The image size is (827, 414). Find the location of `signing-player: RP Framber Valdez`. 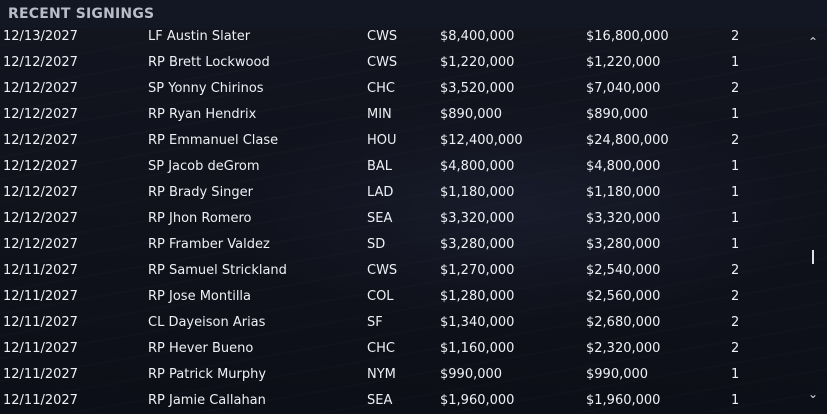

signing-player: RP Framber Valdez is located at coordinates (209, 244).